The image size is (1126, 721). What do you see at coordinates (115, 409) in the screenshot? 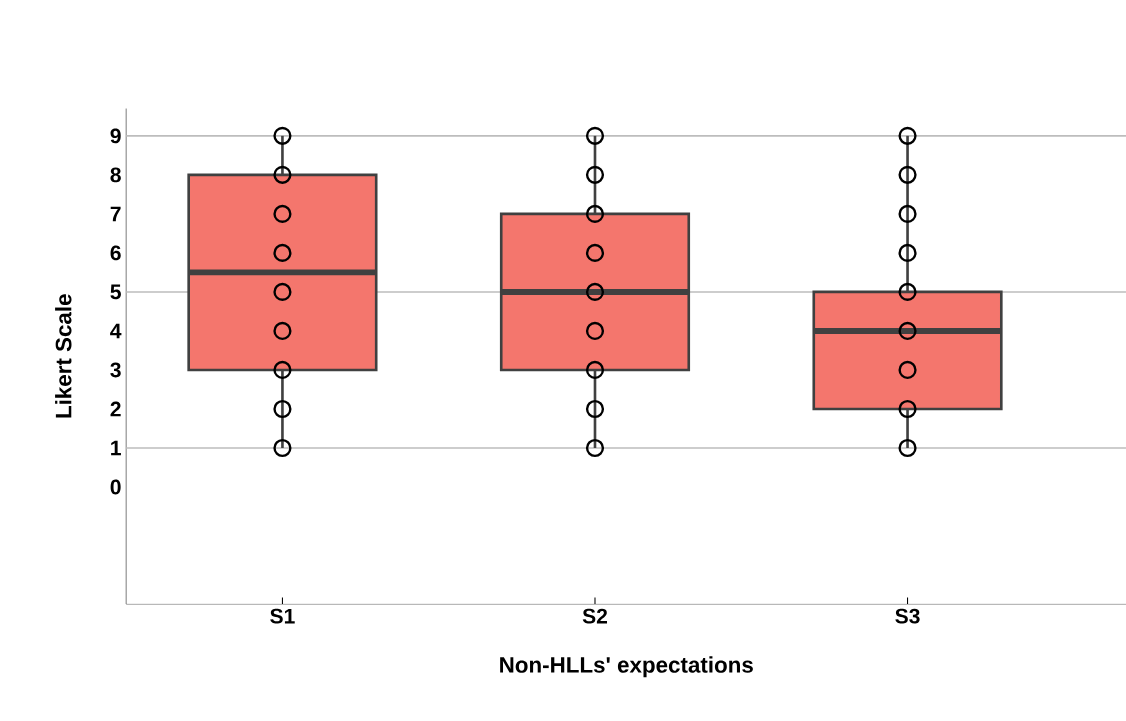
I see `y-tick-label: 2` at bounding box center [115, 409].